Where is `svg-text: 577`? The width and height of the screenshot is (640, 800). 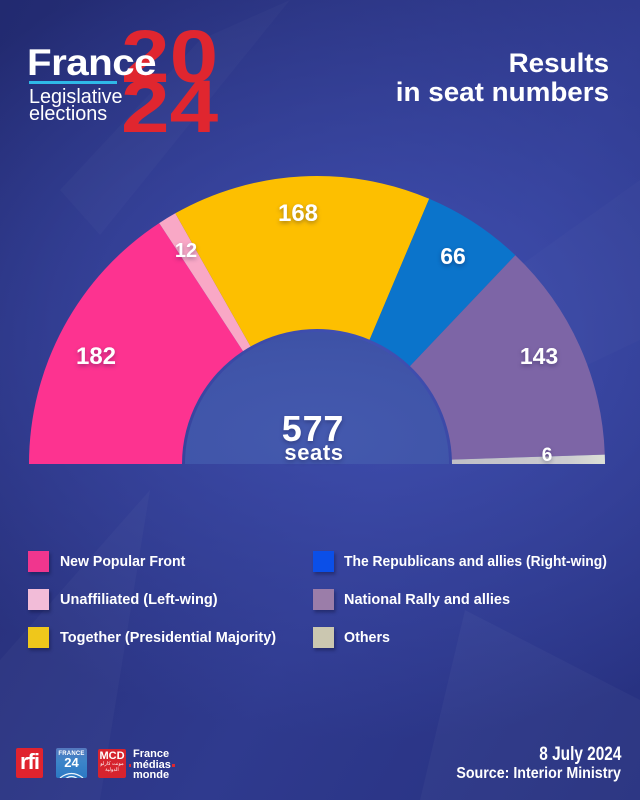 svg-text: 577 is located at coordinates (313, 428).